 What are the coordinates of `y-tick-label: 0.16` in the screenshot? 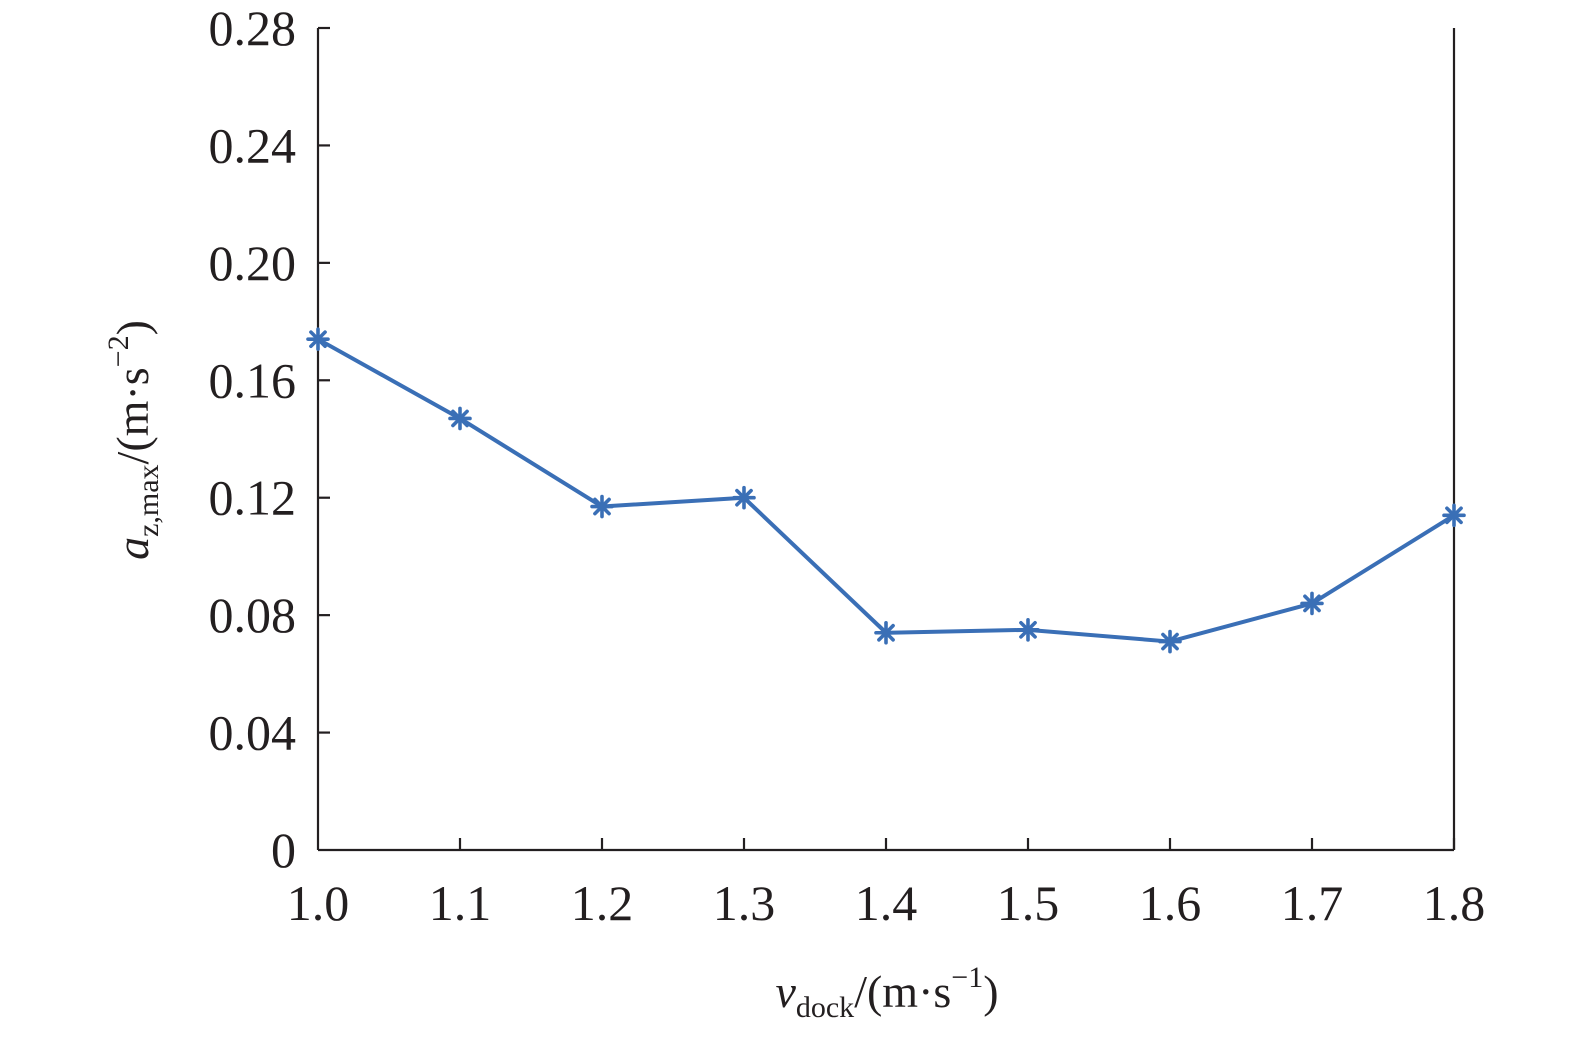 It's located at (253, 380).